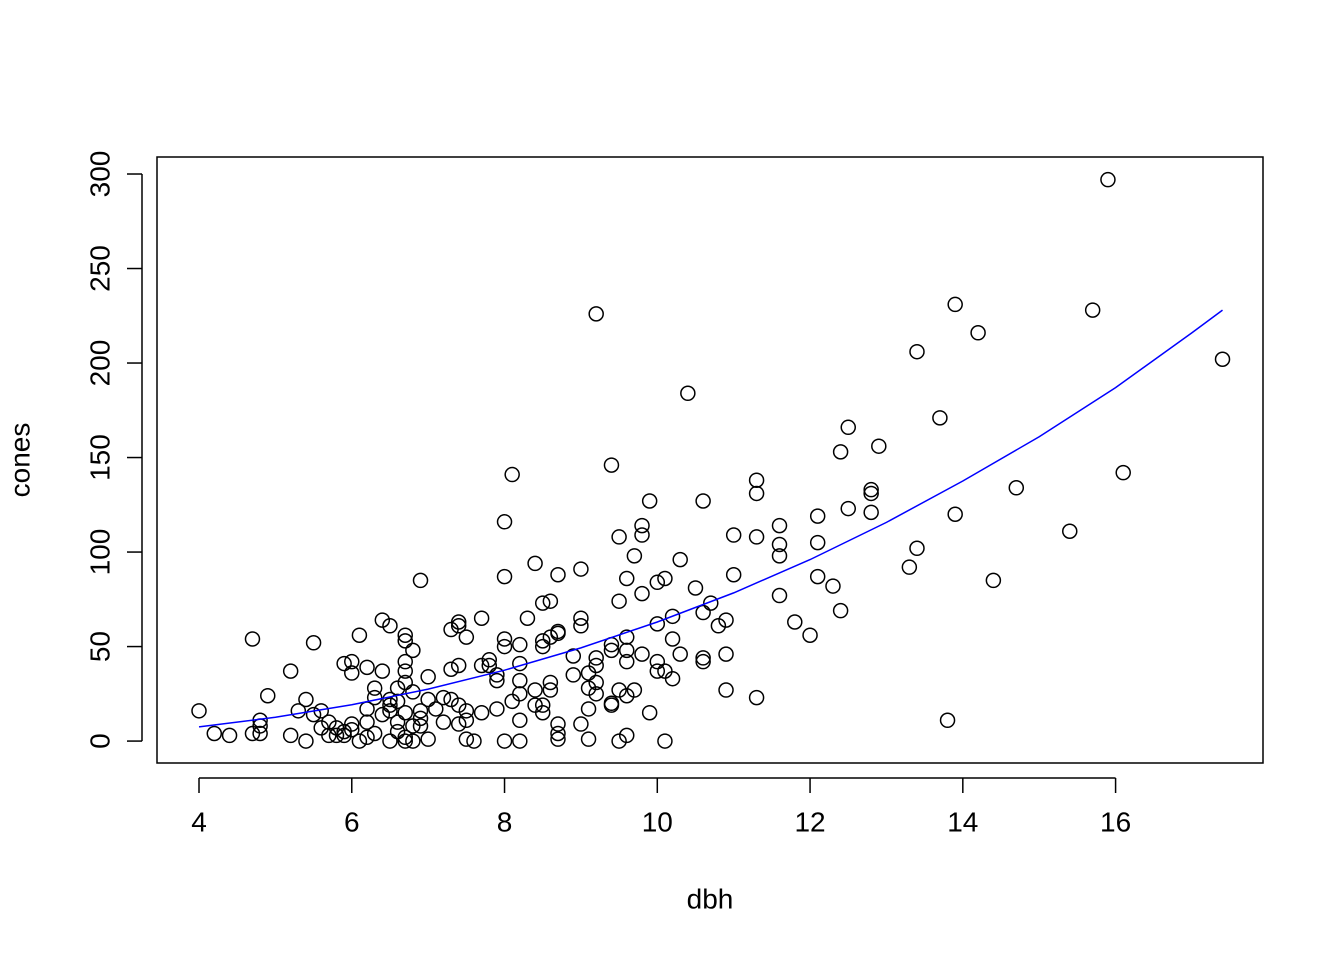  Describe the element at coordinates (99, 552) in the screenshot. I see `y-tick-label: 100` at that location.